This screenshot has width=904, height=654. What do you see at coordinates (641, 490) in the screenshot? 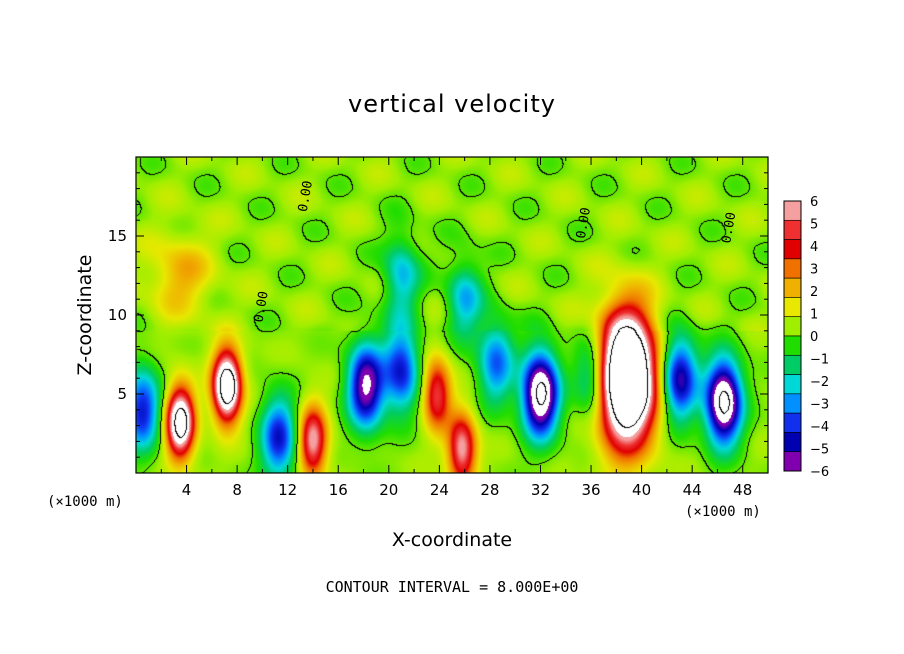
I see `x-tick-label: 40` at bounding box center [641, 490].